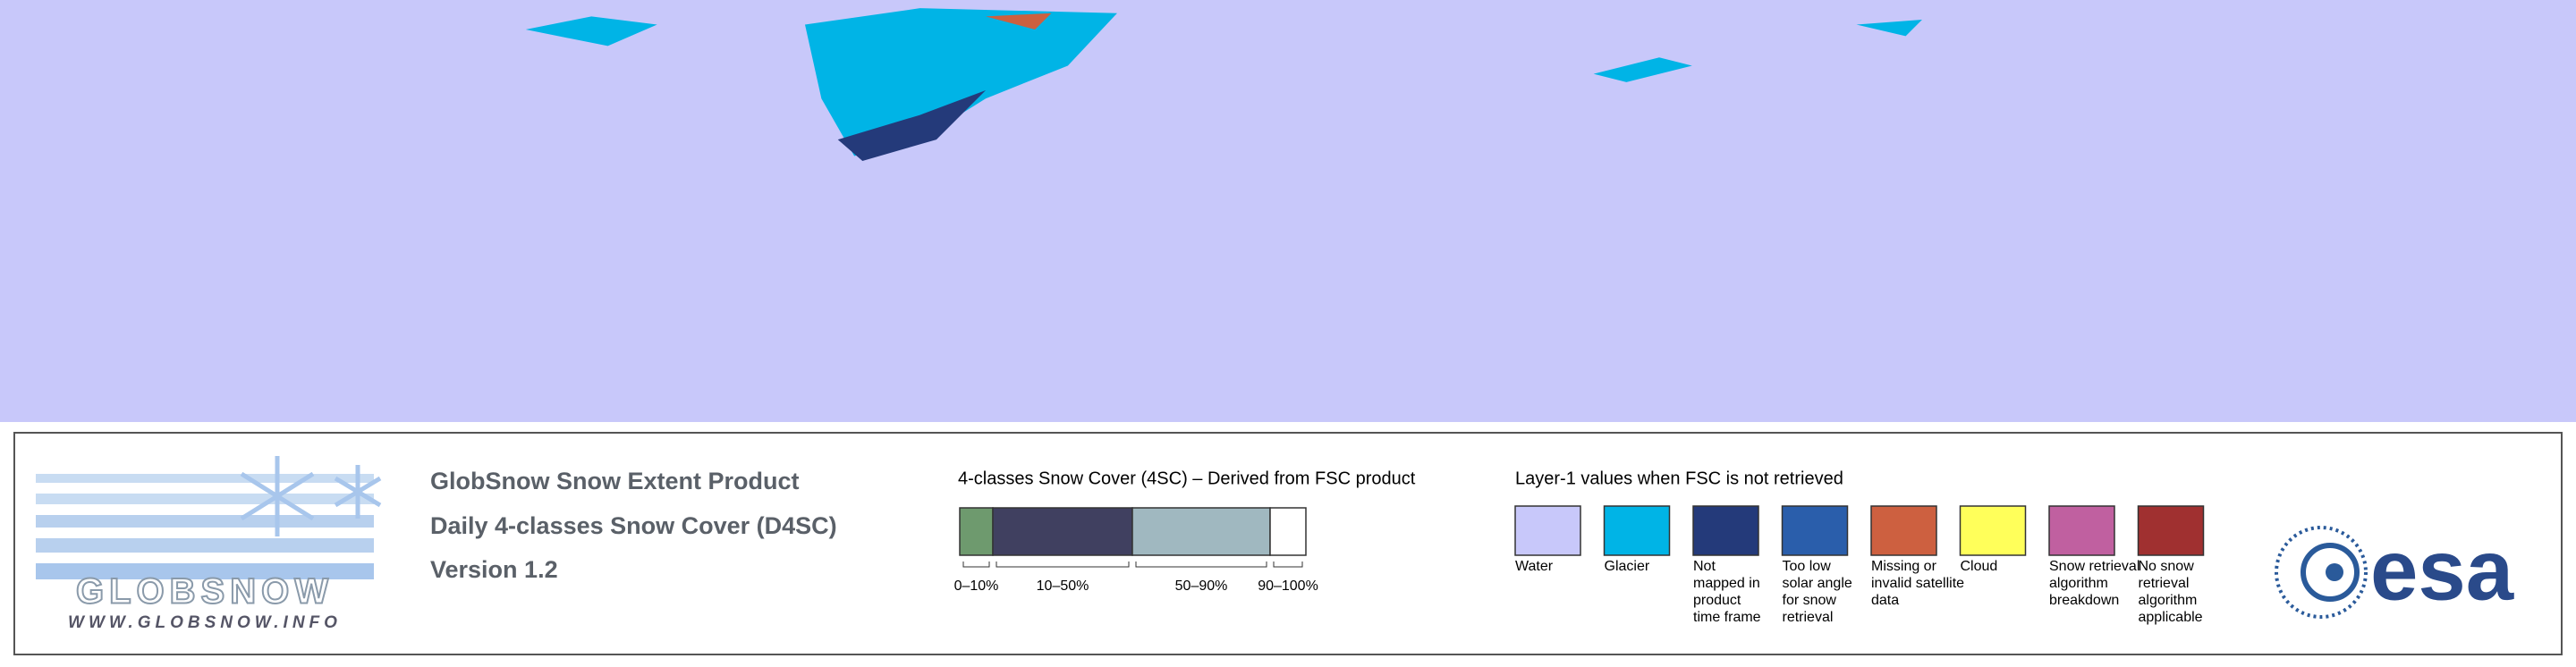 The height and width of the screenshot is (667, 2576). Describe the element at coordinates (205, 592) in the screenshot. I see `logo-name: GLOBSNOW` at that location.